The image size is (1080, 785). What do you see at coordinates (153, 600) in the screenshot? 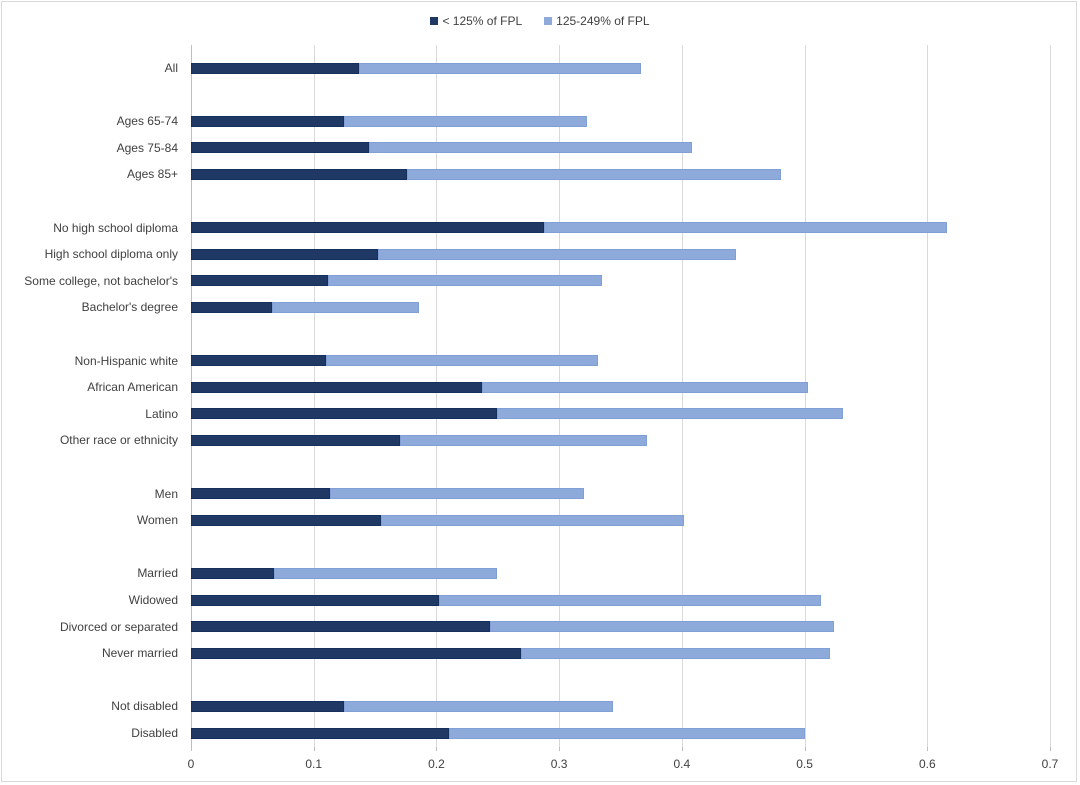
I see `category-label: Widowed` at bounding box center [153, 600].